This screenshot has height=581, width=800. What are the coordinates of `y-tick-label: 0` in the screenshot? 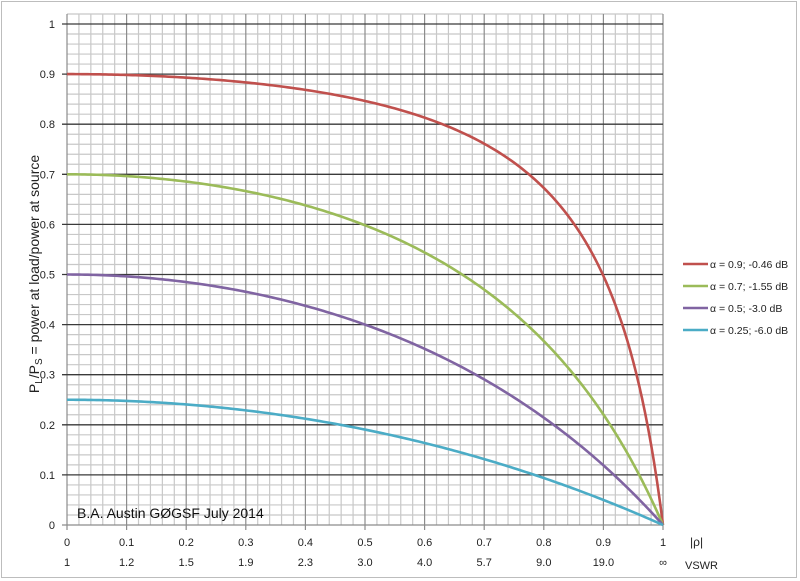 It's located at (52, 526).